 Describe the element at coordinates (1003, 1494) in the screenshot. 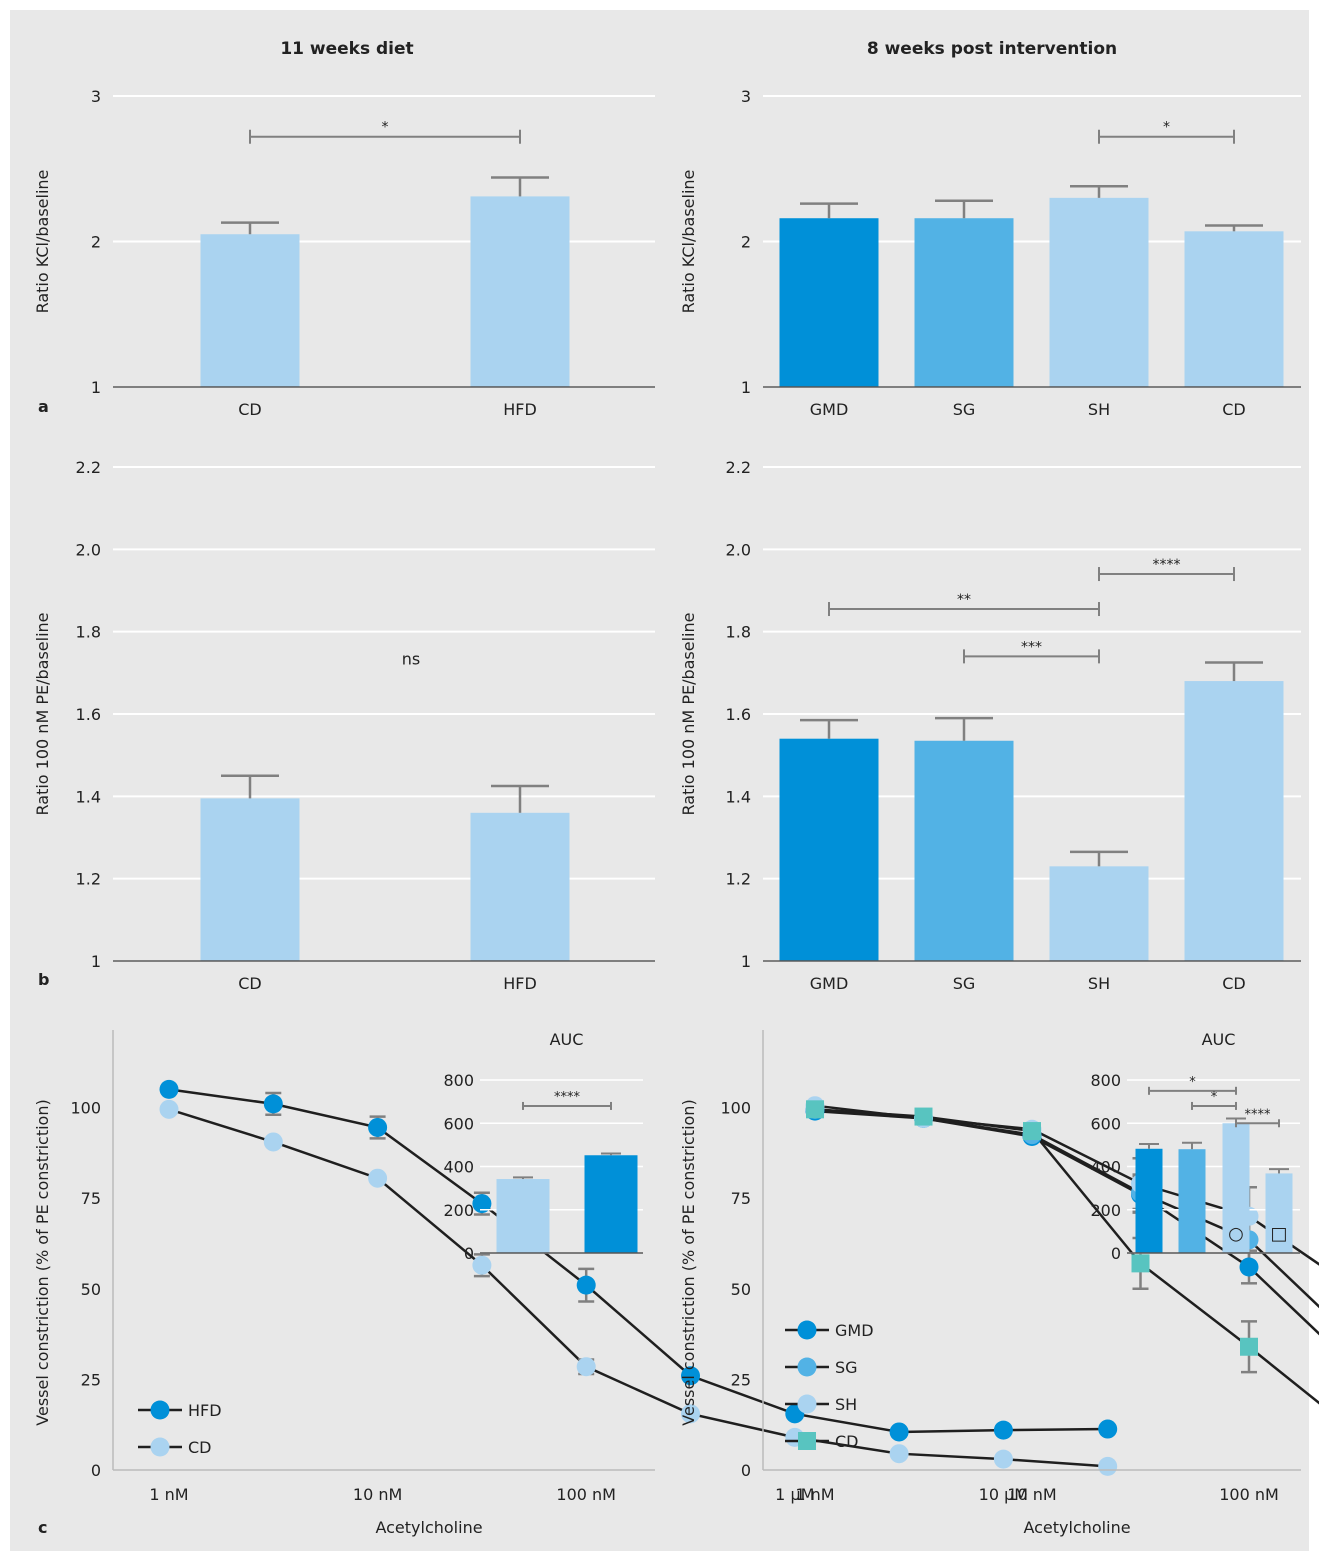

I see `x-tick-label: 10 µM` at that location.